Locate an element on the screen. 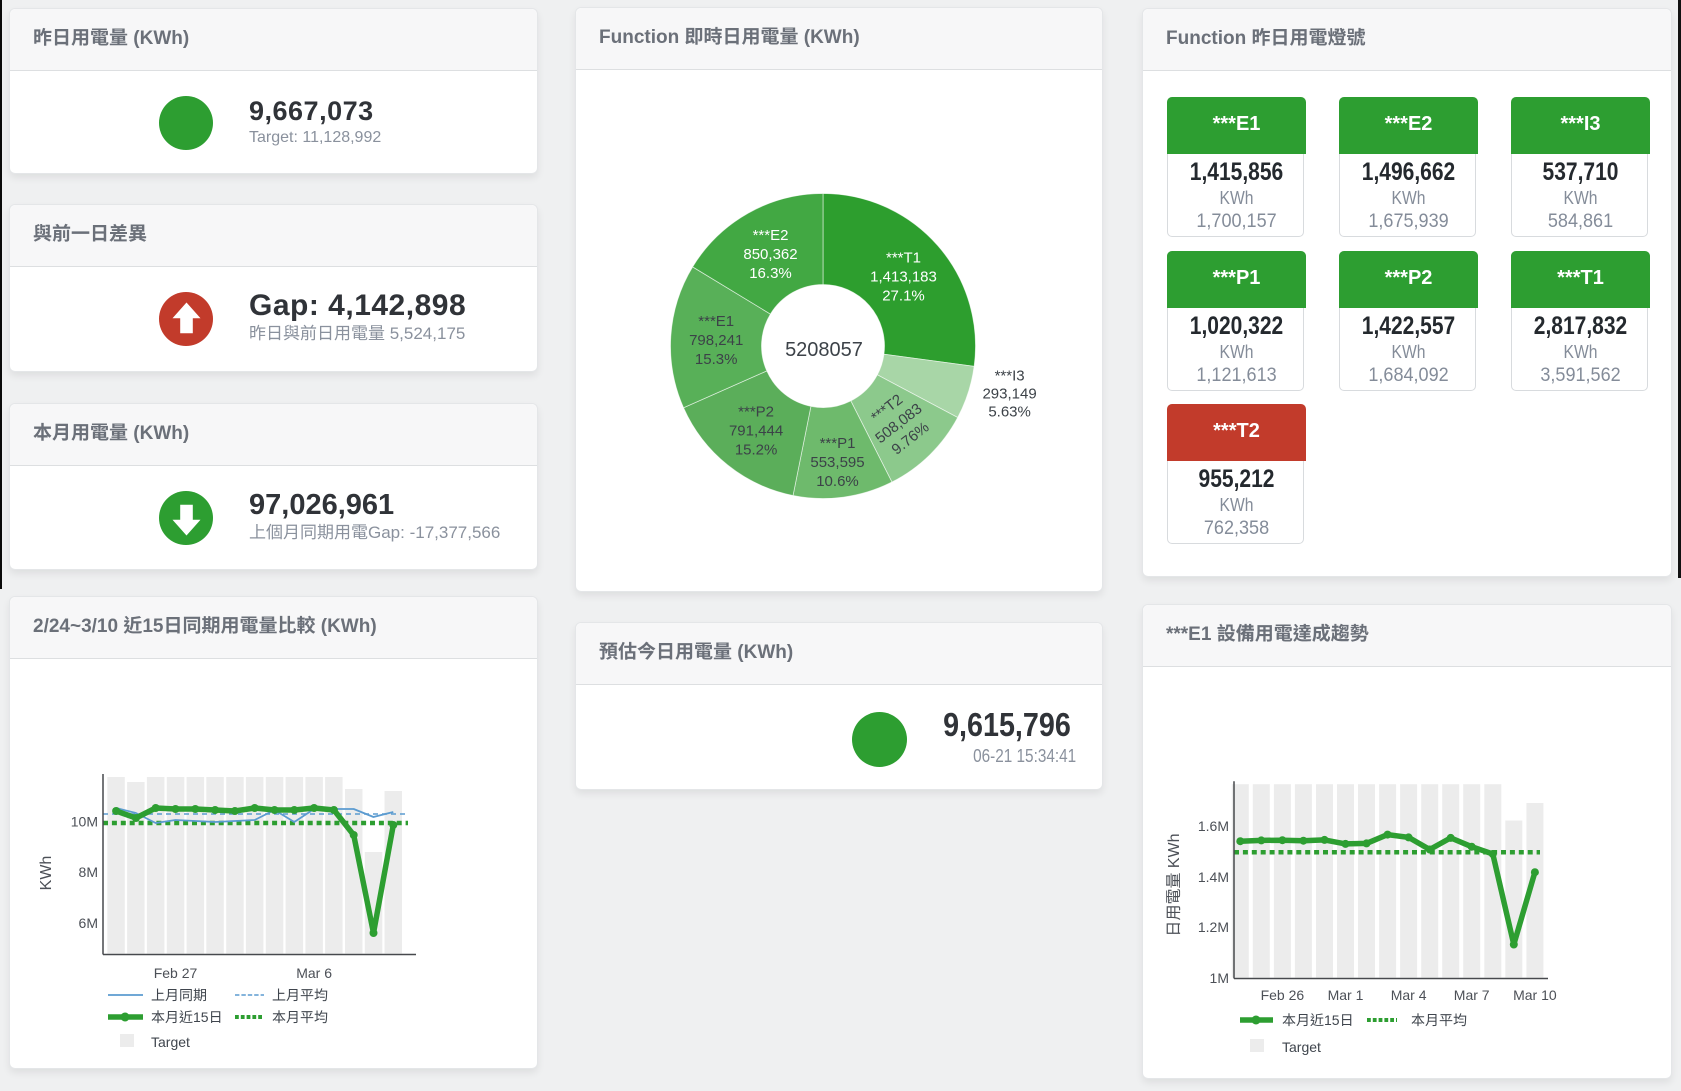  svg-text: 1.2M is located at coordinates (1213, 927).